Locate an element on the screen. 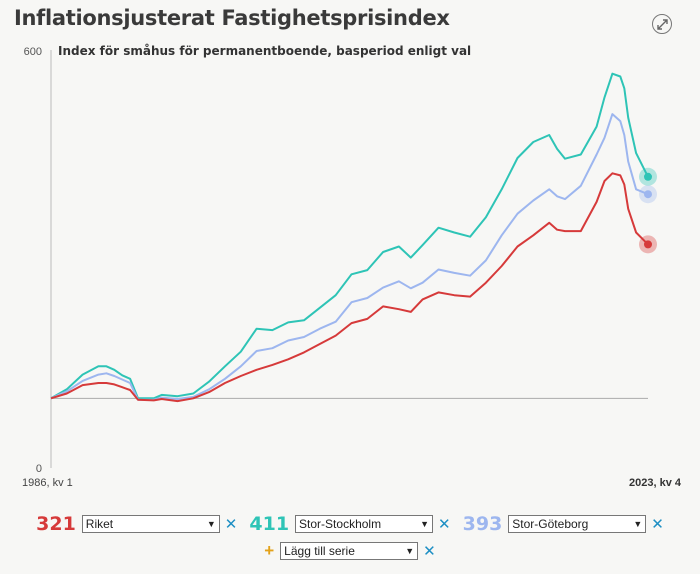  series-value-stockholm: 411 is located at coordinates (269, 524).